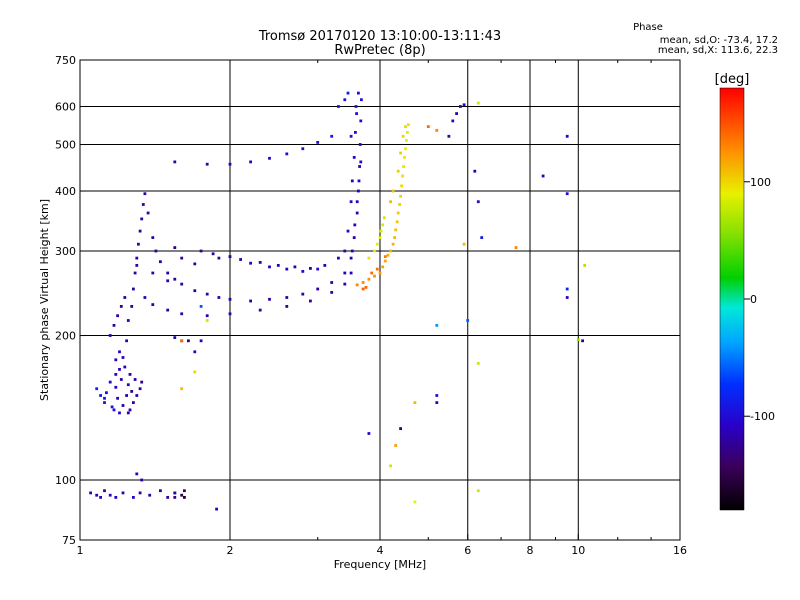 The image size is (800, 600). Describe the element at coordinates (648, 27) in the screenshot. I see `phase-stats-title: Phase` at that location.